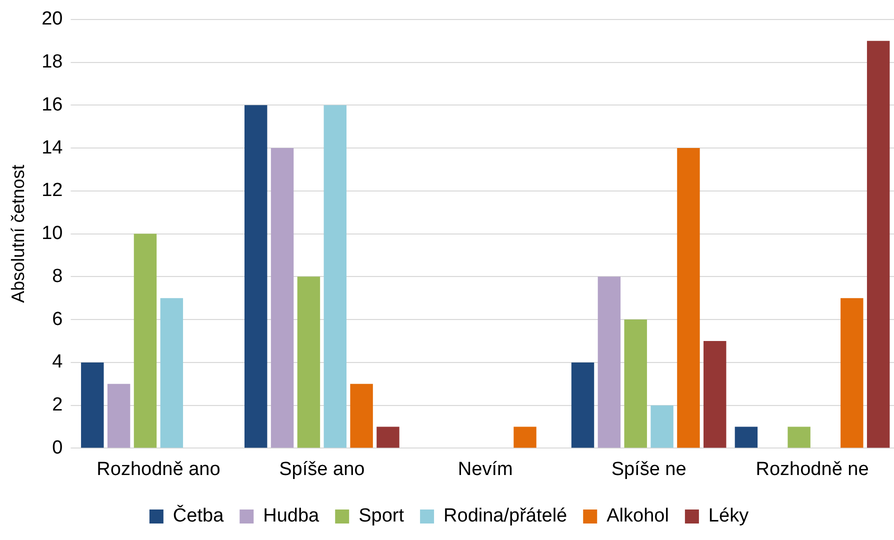 This screenshot has height=540, width=894. What do you see at coordinates (52, 191) in the screenshot?
I see `y-tick-label: 12` at bounding box center [52, 191].